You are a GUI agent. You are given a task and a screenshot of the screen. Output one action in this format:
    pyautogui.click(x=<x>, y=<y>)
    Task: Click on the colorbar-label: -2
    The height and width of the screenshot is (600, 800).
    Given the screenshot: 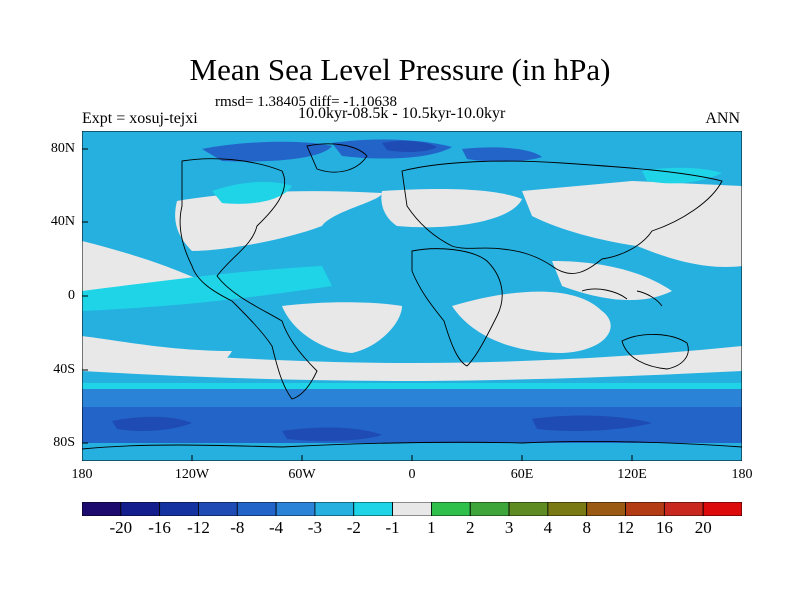 What is the action you would take?
    pyautogui.click(x=353, y=527)
    